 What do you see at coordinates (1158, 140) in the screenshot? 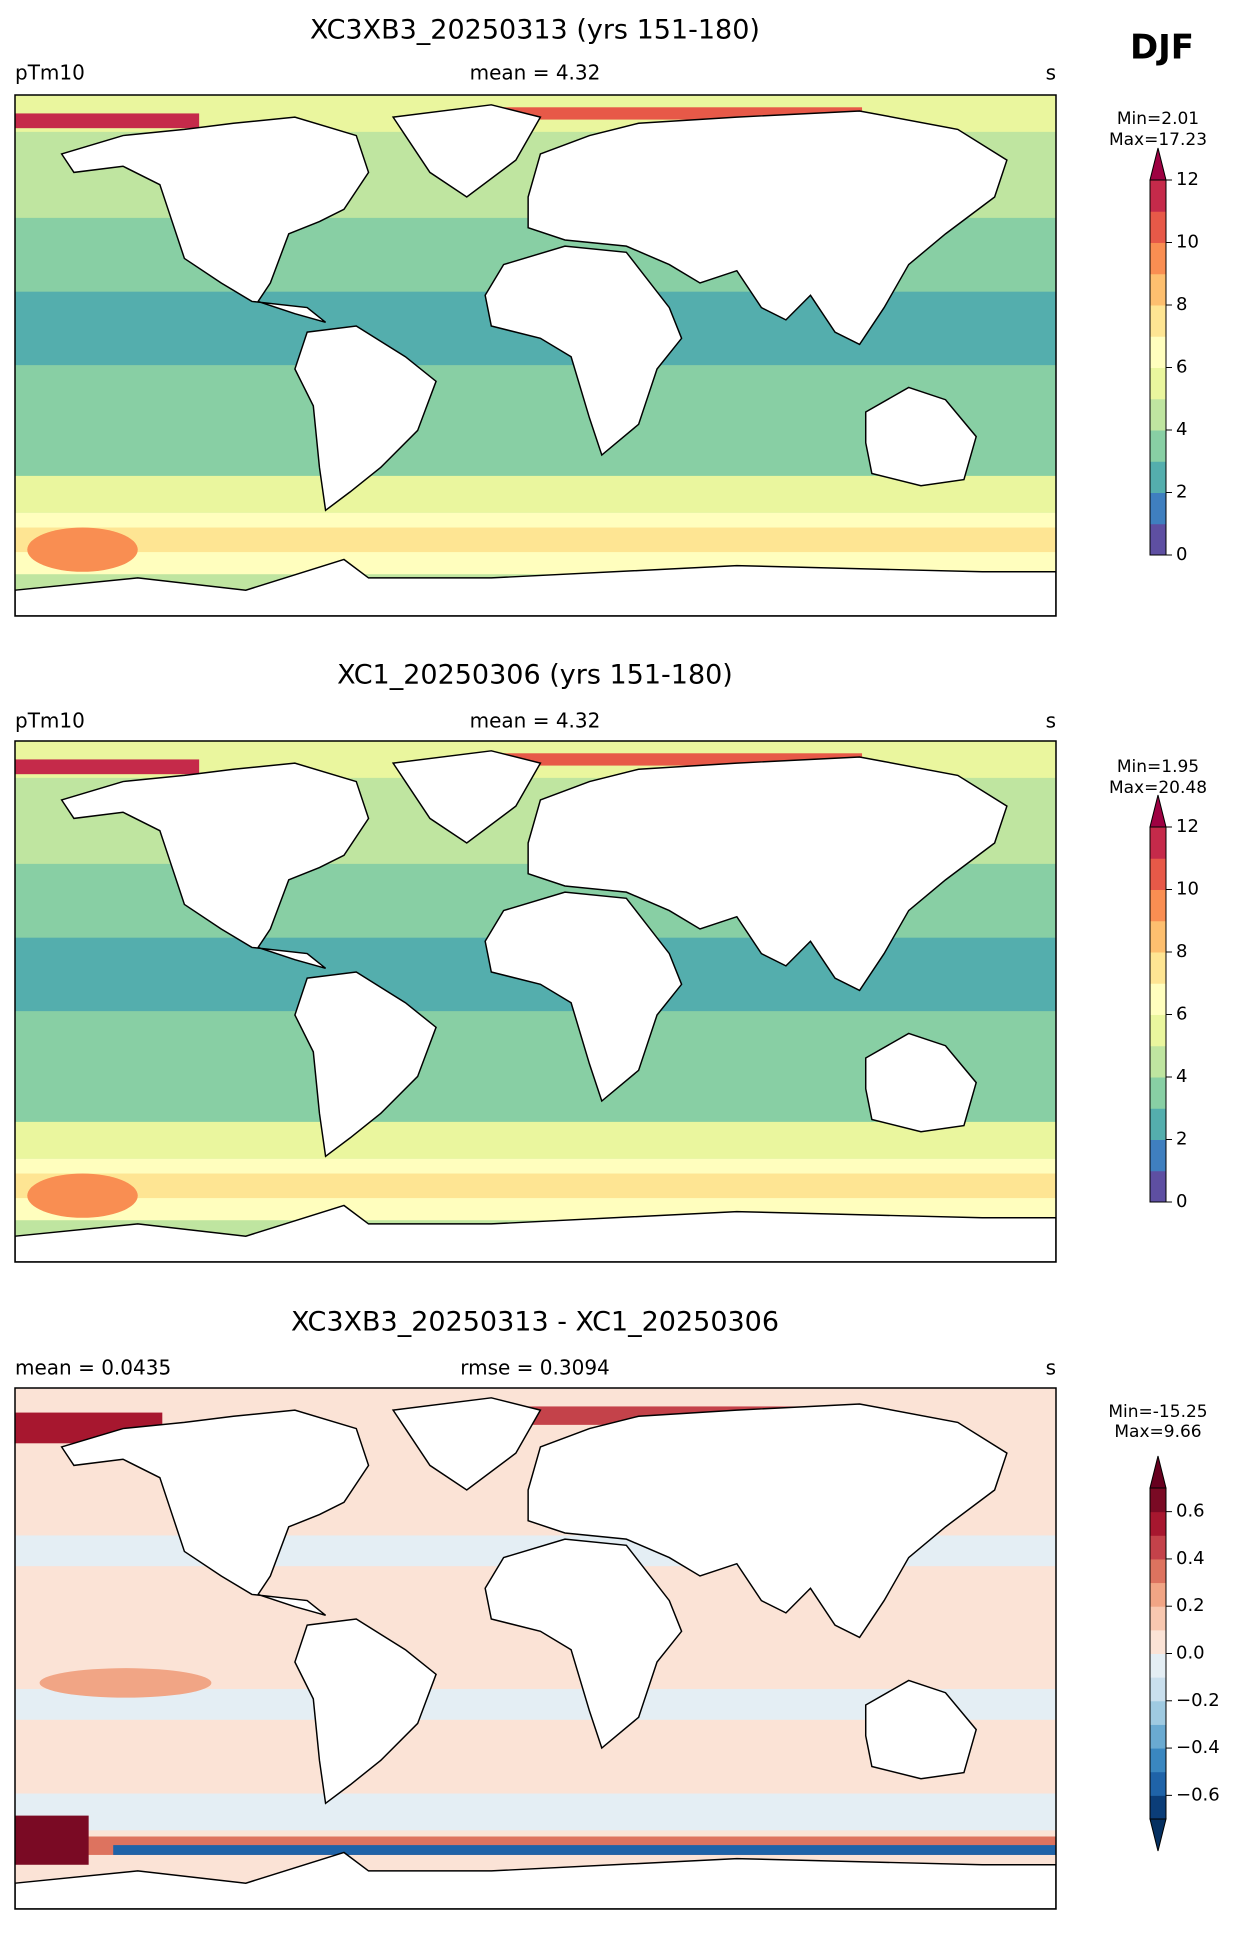
I see `max-label: Max=17.23` at bounding box center [1158, 140].